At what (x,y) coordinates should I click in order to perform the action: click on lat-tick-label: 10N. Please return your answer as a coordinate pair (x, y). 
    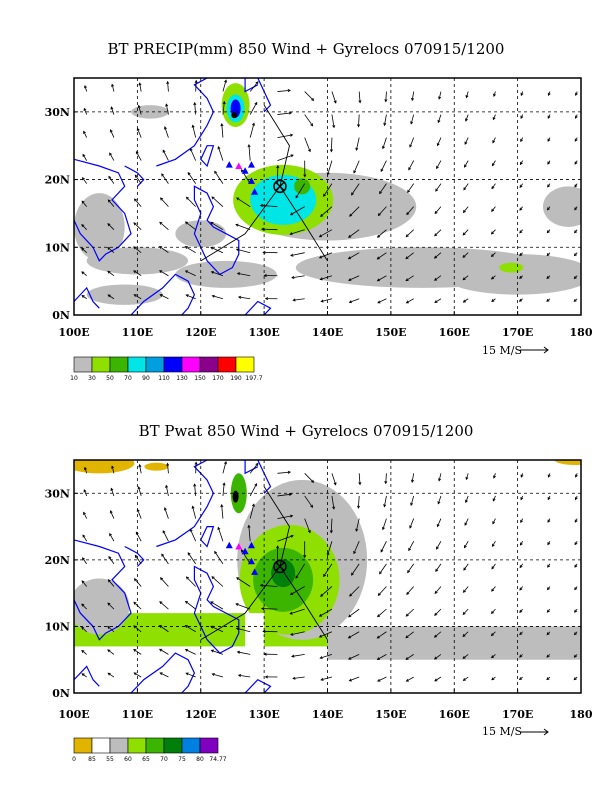
    Looking at the image, I should click on (57, 247).